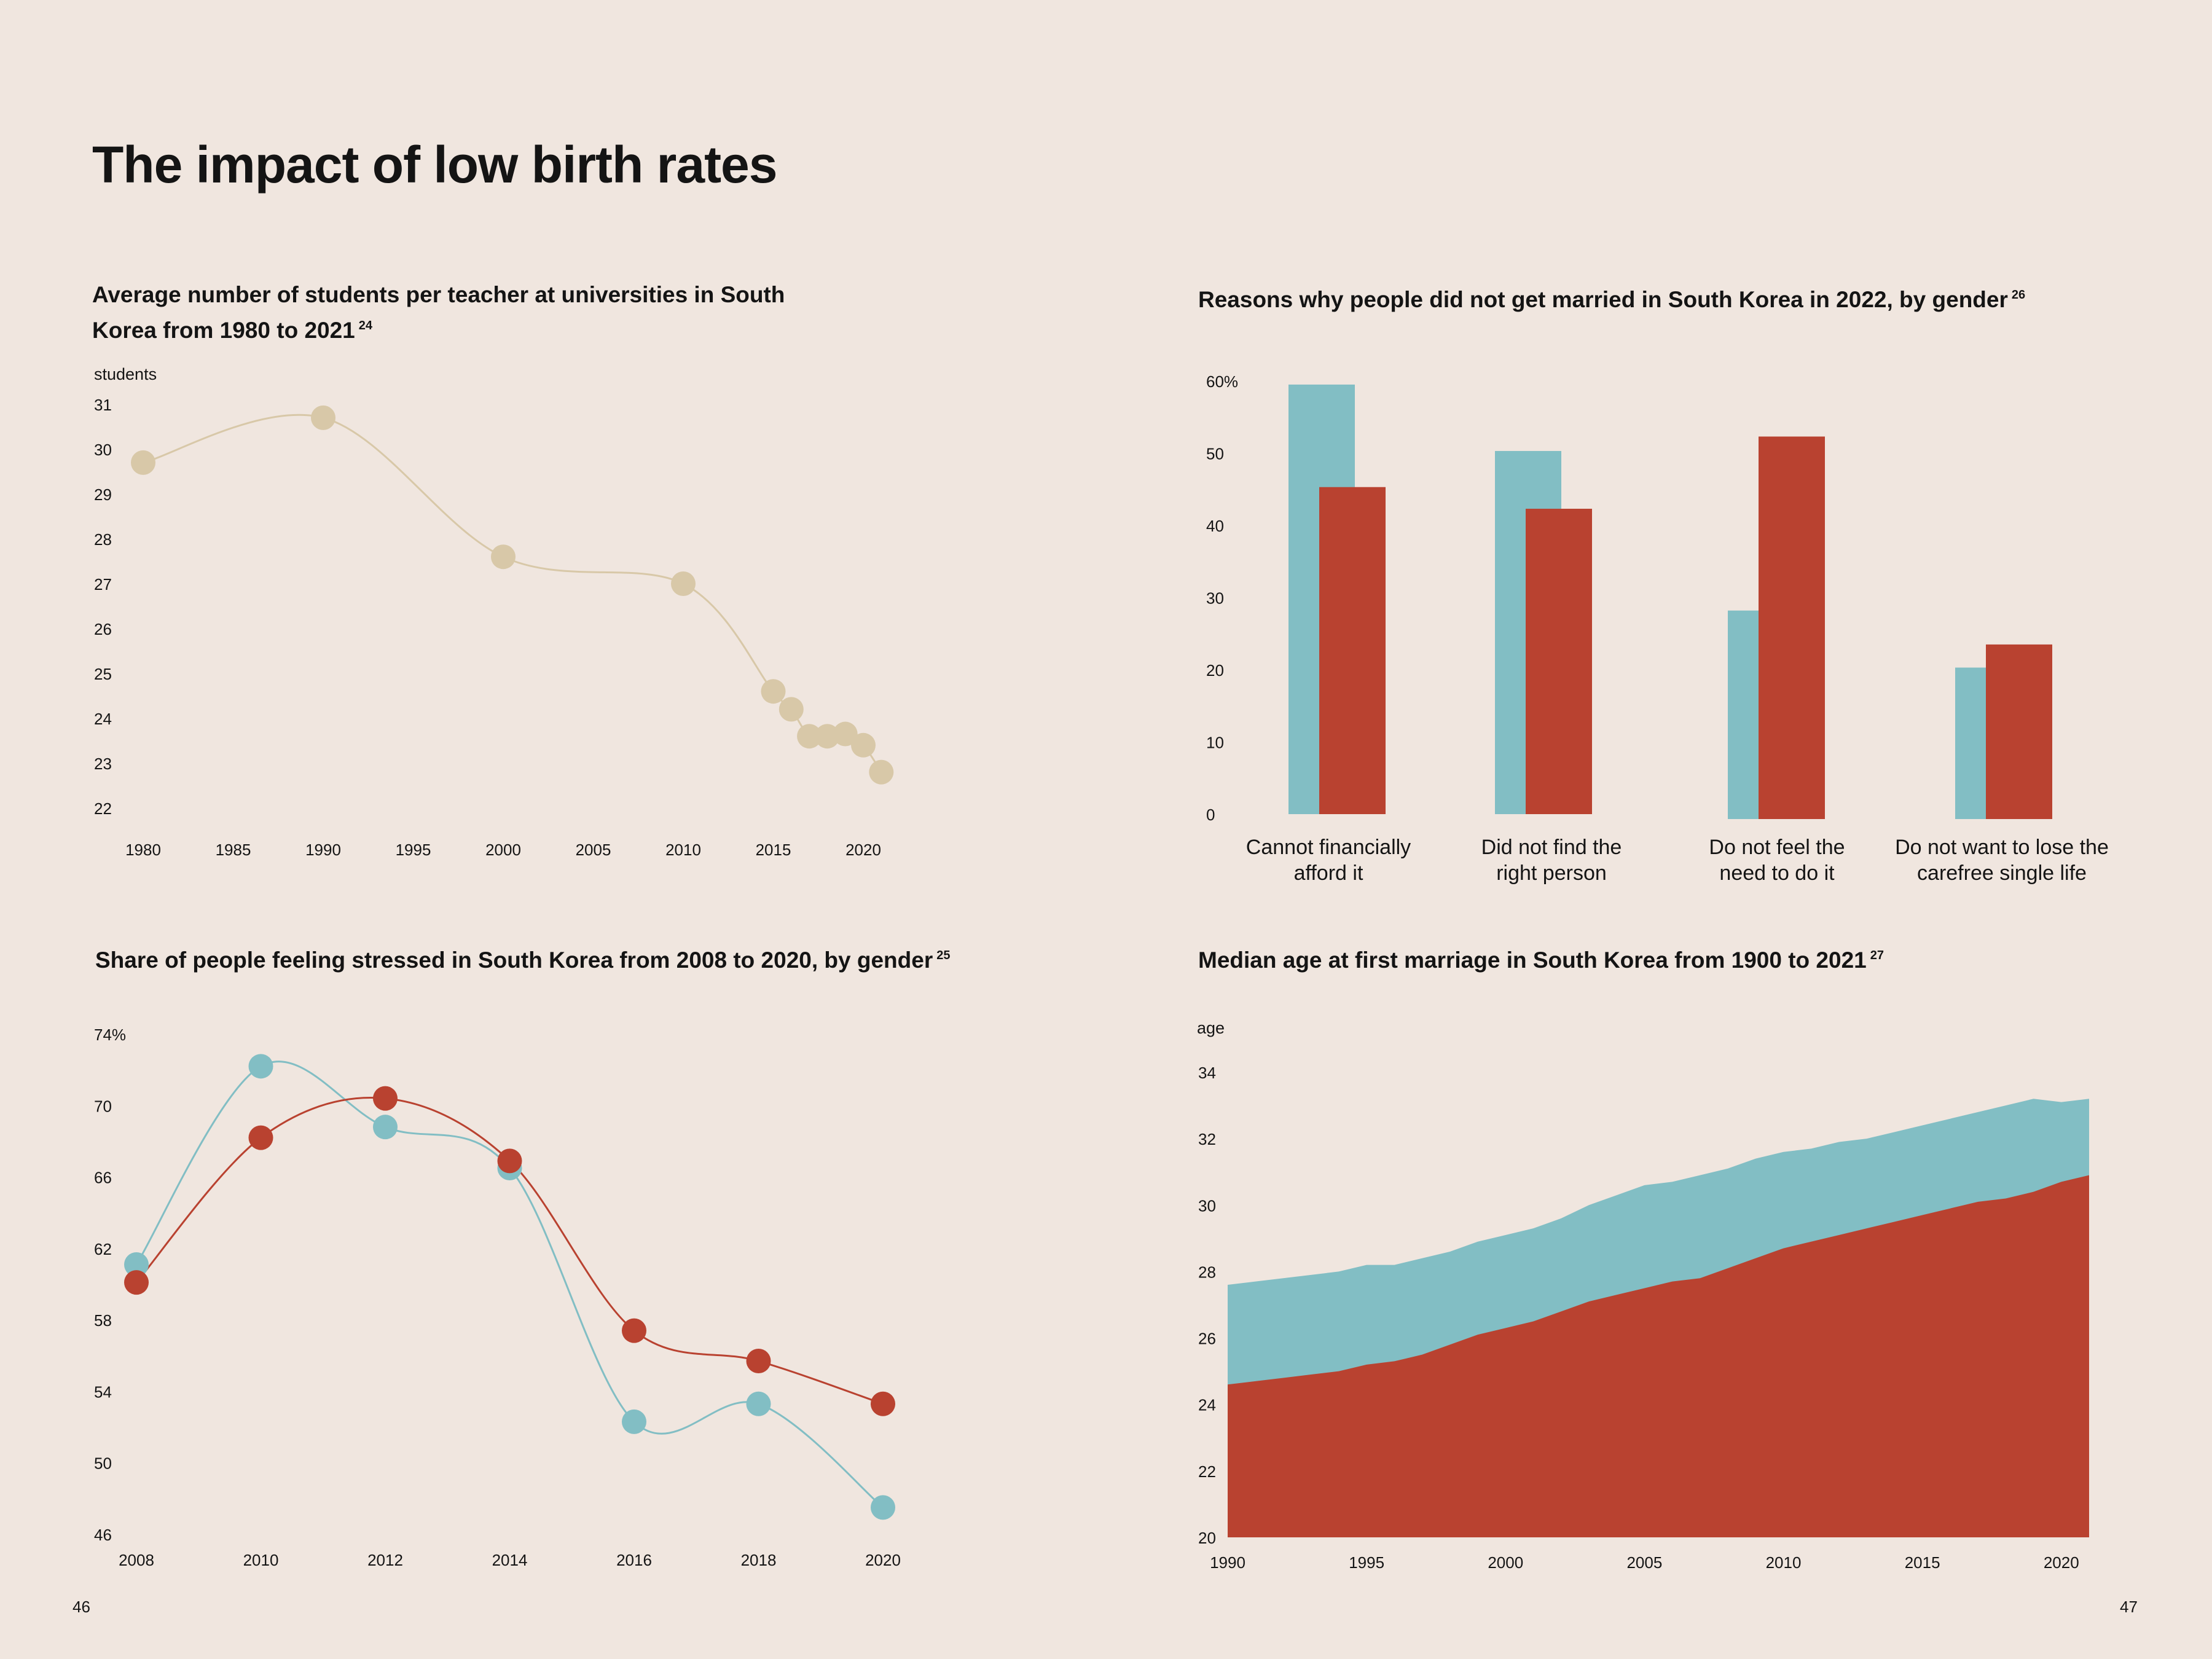 The height and width of the screenshot is (1659, 2212). Describe the element at coordinates (1211, 1028) in the screenshot. I see `age-y-axis-label: age` at that location.